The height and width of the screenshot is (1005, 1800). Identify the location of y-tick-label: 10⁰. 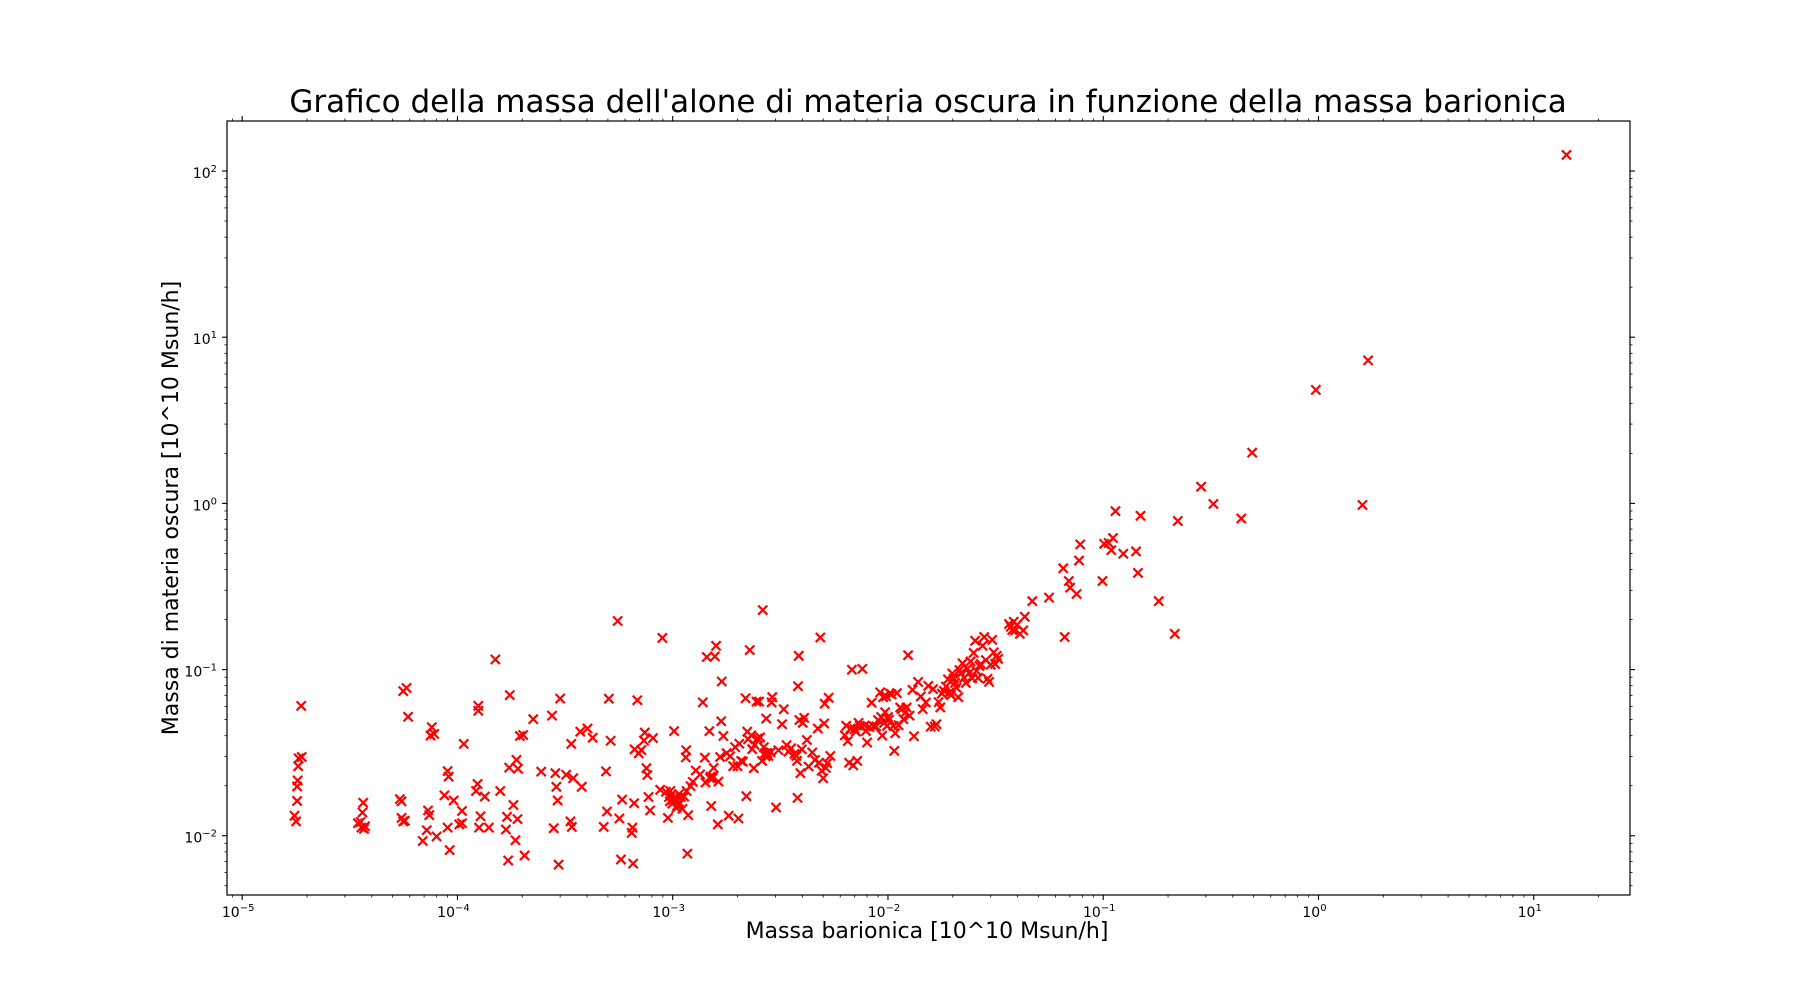
(205, 505).